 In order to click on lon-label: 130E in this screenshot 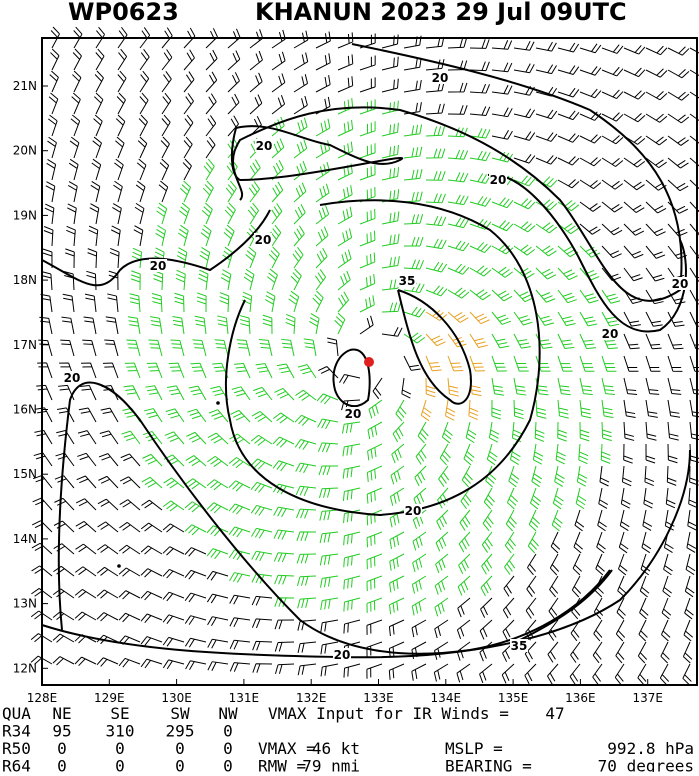, I will do `click(176, 698)`.